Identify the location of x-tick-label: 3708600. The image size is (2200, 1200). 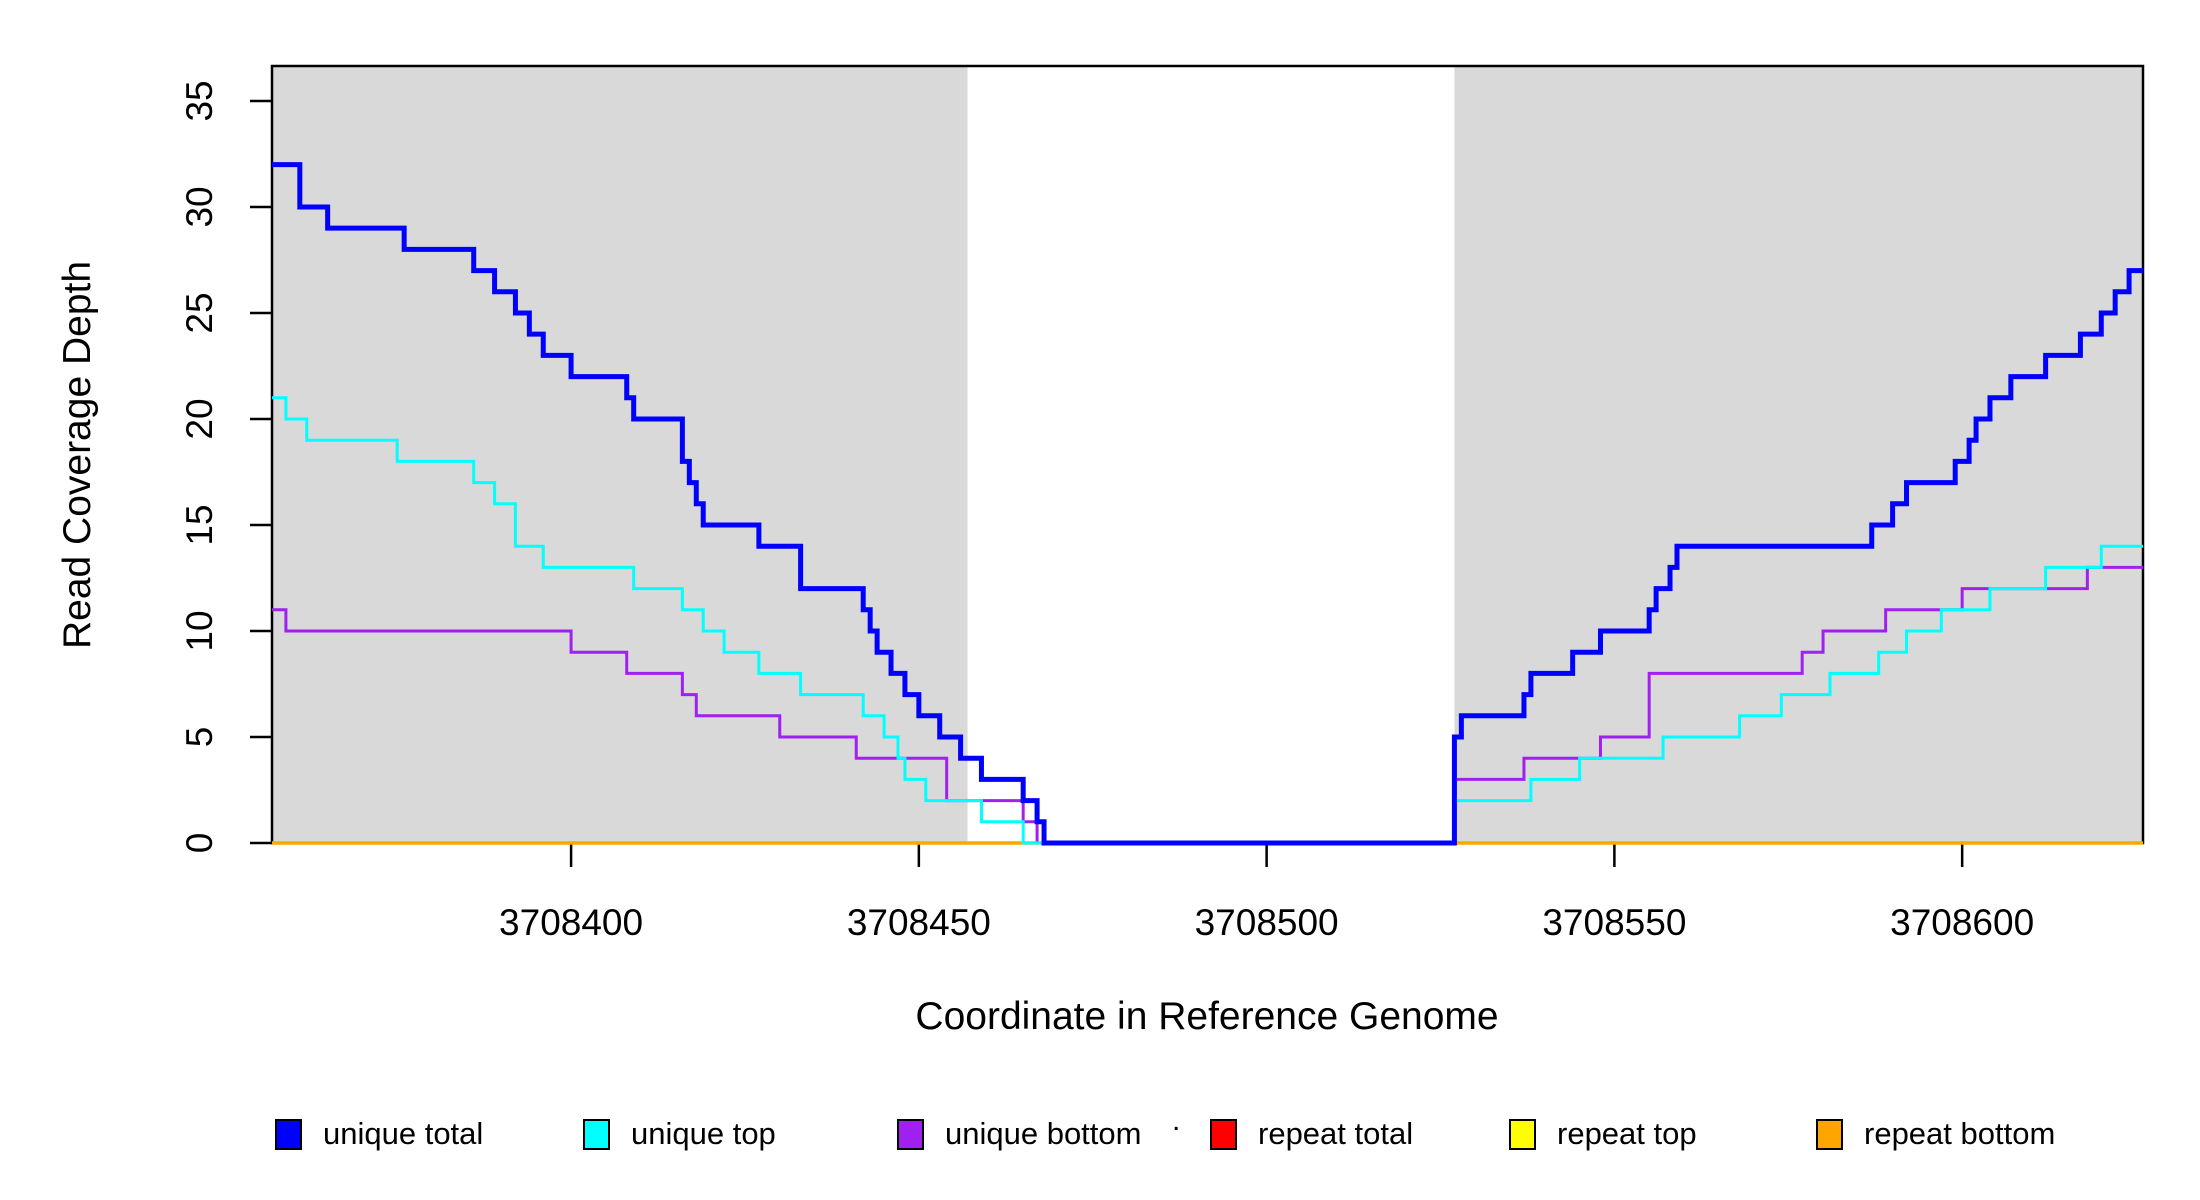
(1962, 922).